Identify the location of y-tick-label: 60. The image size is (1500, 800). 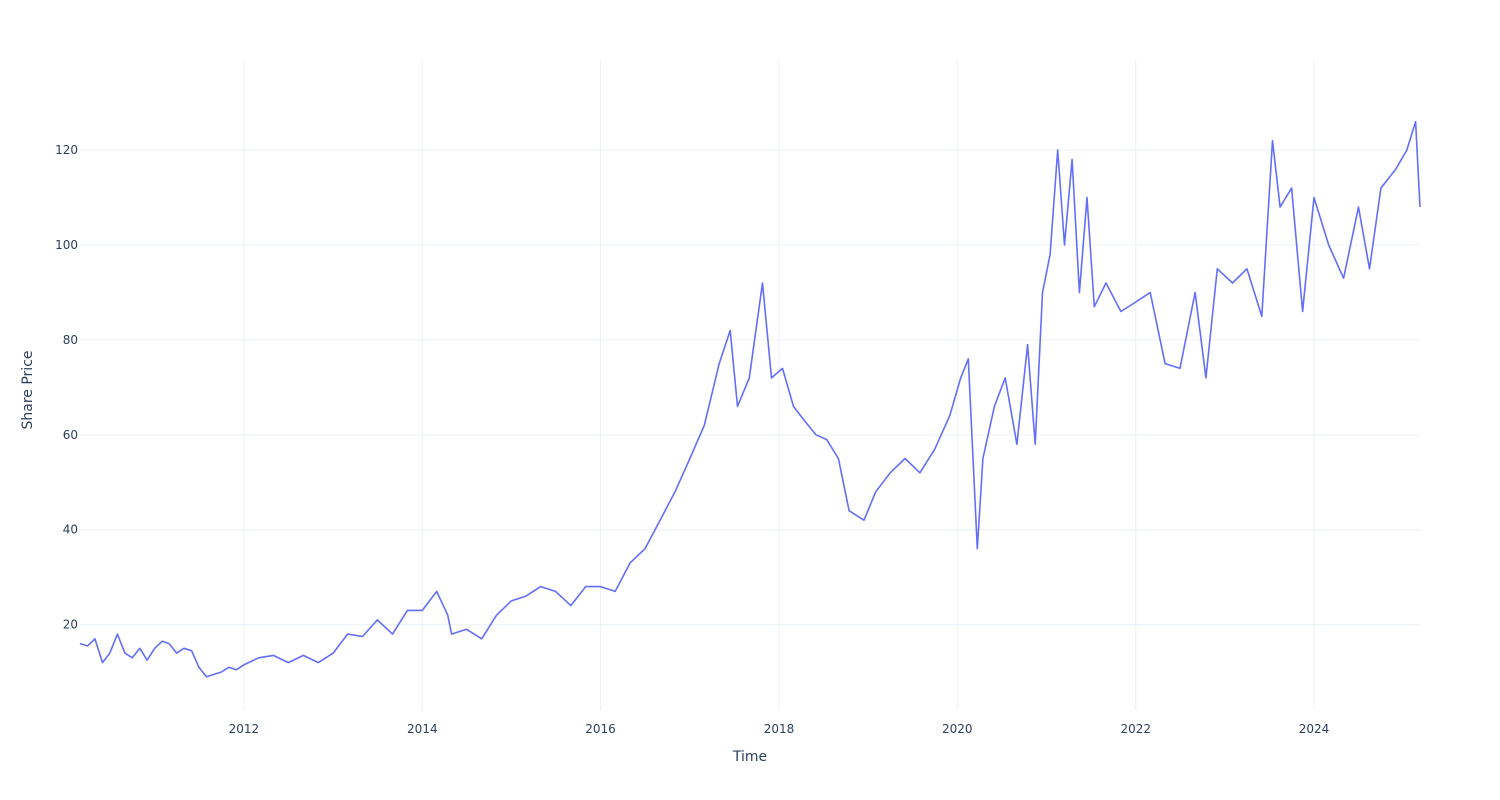
(70, 435).